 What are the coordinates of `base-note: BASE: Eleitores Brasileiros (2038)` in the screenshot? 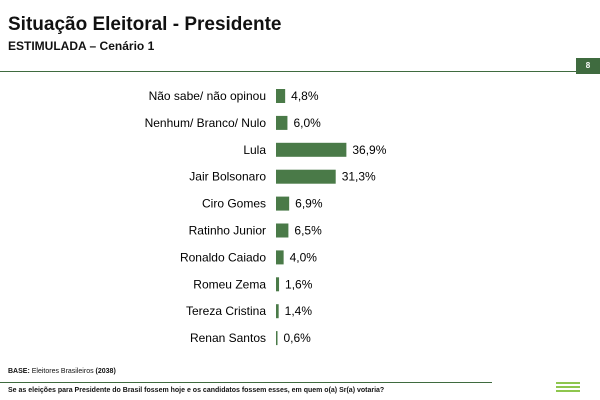 It's located at (62, 371).